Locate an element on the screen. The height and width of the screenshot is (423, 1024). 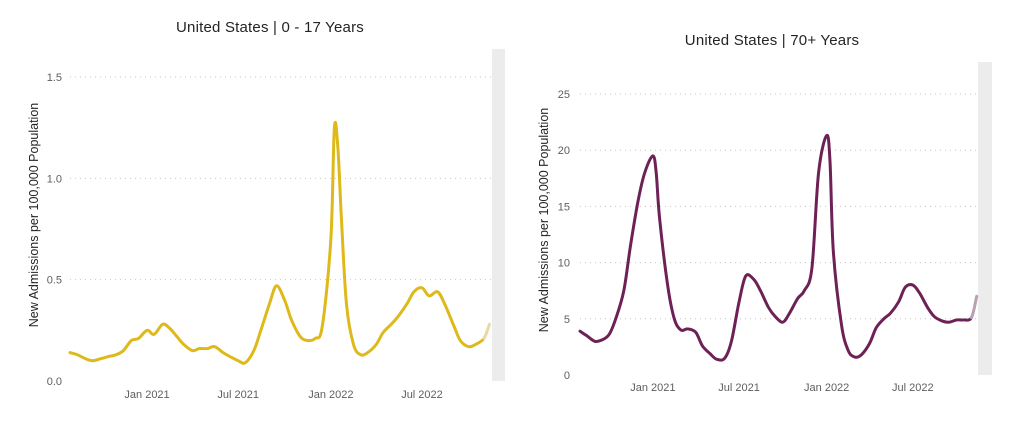
y-tick-label: 0.5 is located at coordinates (54, 281).